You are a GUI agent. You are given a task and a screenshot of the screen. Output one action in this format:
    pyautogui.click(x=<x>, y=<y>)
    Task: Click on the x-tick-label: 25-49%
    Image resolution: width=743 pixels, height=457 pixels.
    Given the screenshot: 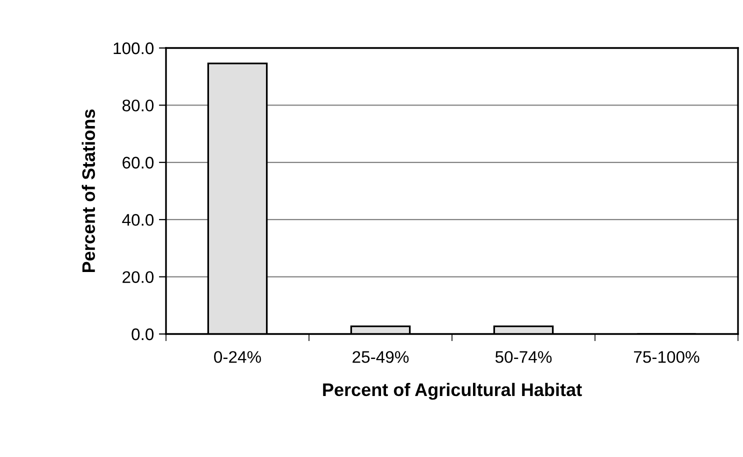 What is the action you would take?
    pyautogui.click(x=380, y=357)
    